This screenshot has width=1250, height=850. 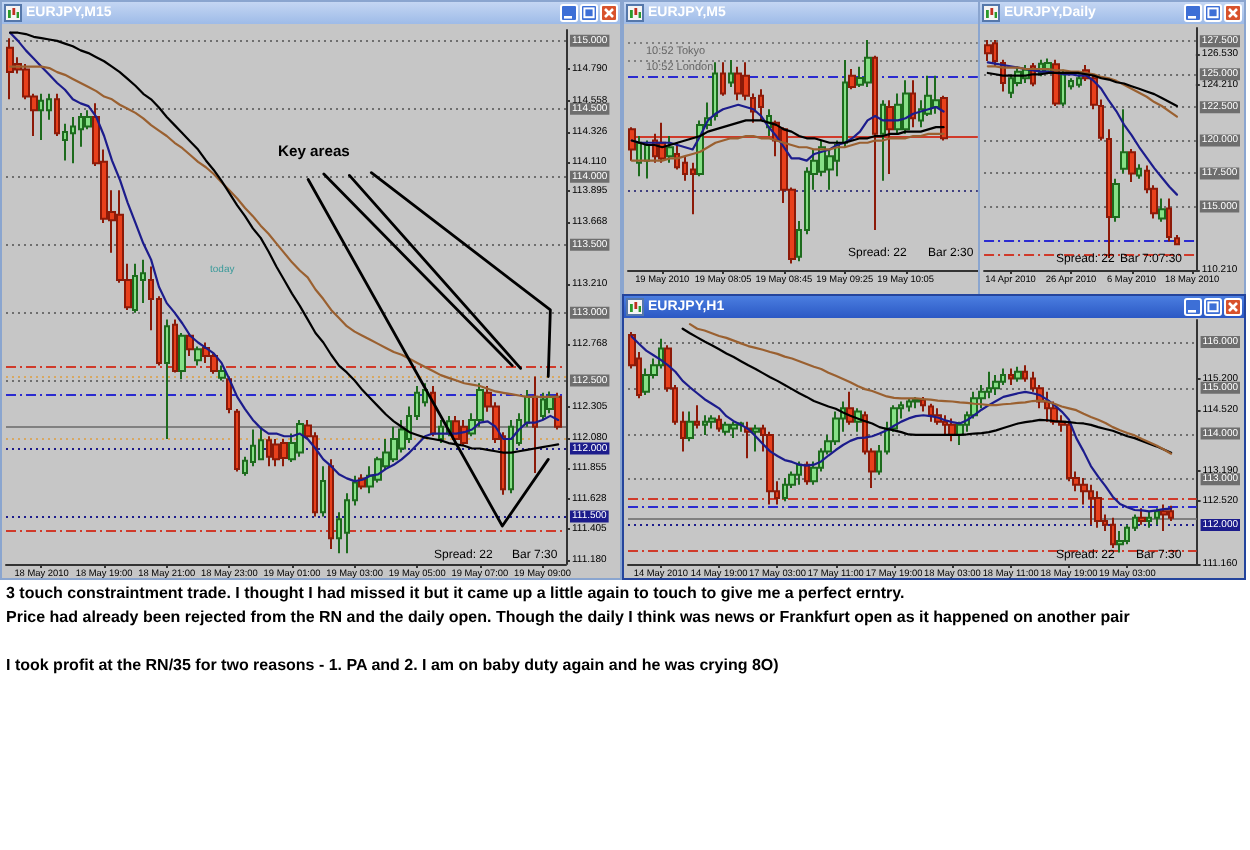 What do you see at coordinates (568, 617) in the screenshot?
I see `text: Price had already been rejected from the RN and the daily open. Though the daily I think was news or Frankfurt open as it happened on another pair` at bounding box center [568, 617].